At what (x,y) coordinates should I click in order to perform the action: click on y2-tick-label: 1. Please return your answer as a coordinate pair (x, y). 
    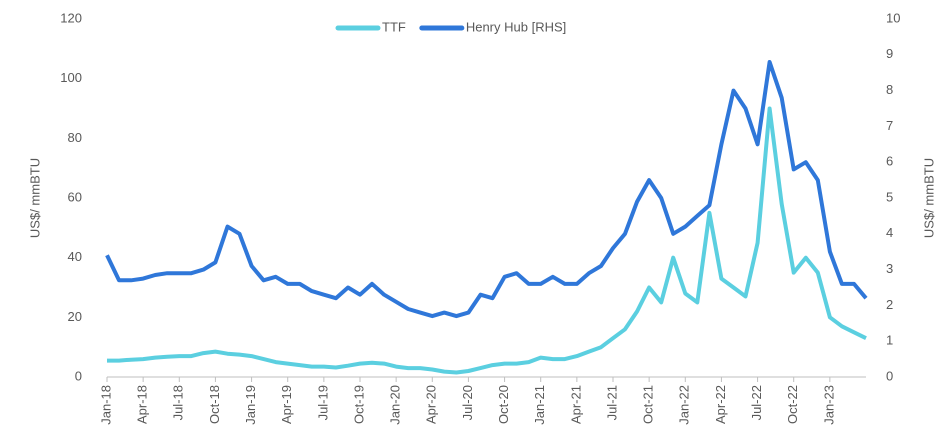
    Looking at the image, I should click on (889, 340).